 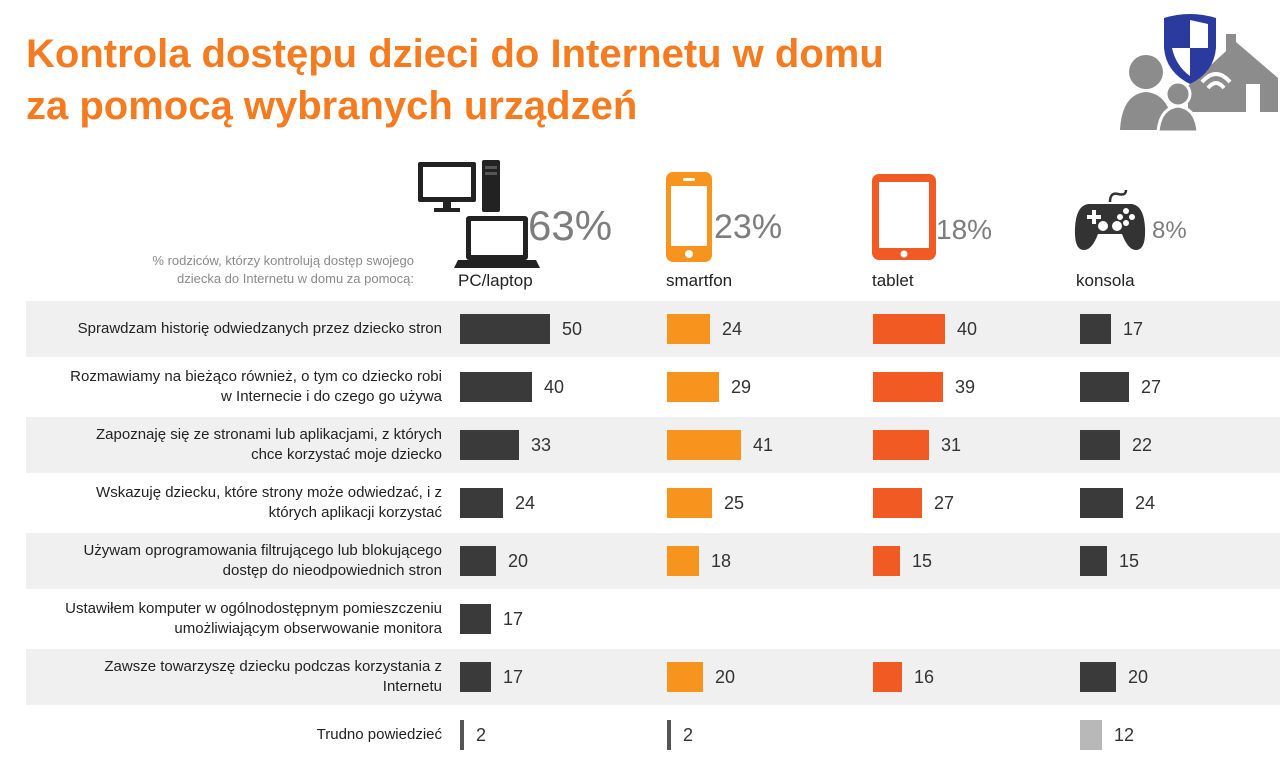 What do you see at coordinates (570, 225) in the screenshot?
I see `pc-total-pct: 63%` at bounding box center [570, 225].